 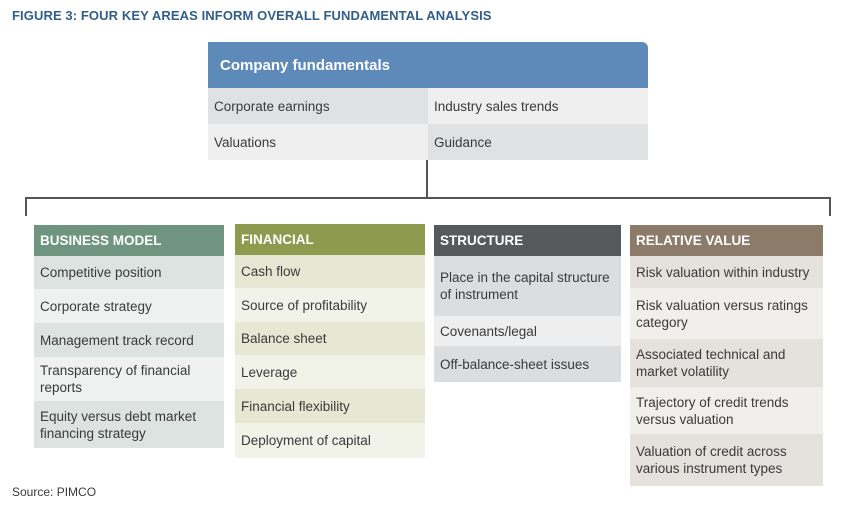 What do you see at coordinates (330, 305) in the screenshot?
I see `list-item: Source of profitability` at bounding box center [330, 305].